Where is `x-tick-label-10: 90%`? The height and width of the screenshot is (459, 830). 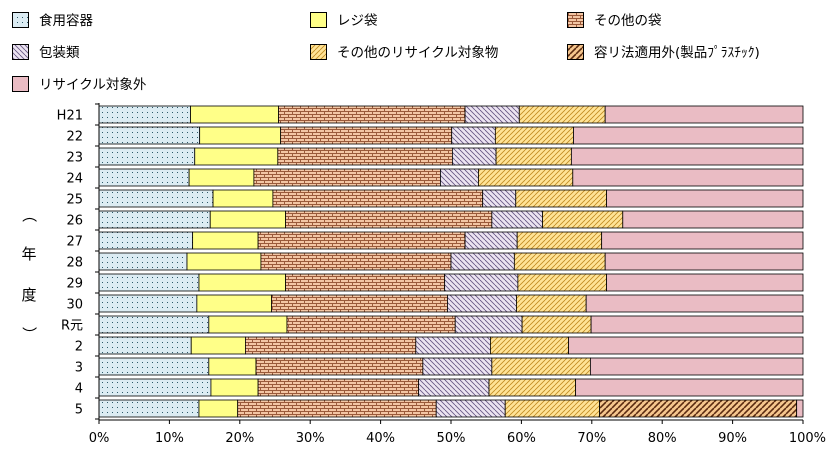 x-tick-label-10: 90% is located at coordinates (732, 438).